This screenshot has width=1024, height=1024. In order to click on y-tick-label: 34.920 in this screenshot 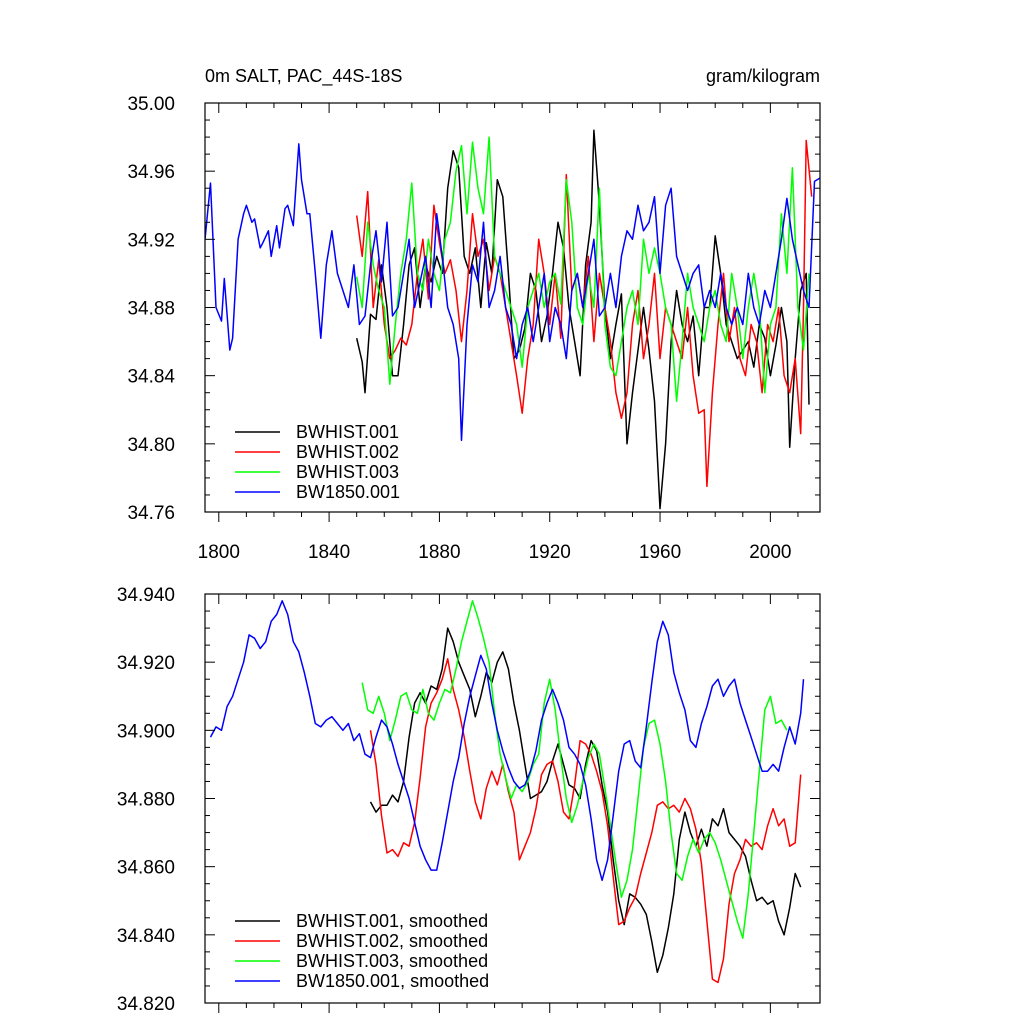, I will do `click(146, 663)`.